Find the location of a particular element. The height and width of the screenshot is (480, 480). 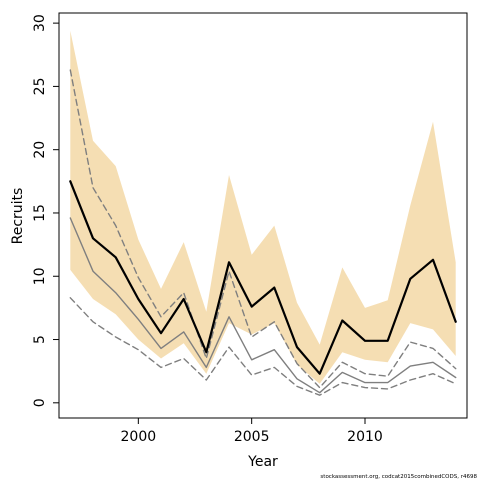

y-tick-label: 15 is located at coordinates (40, 213).